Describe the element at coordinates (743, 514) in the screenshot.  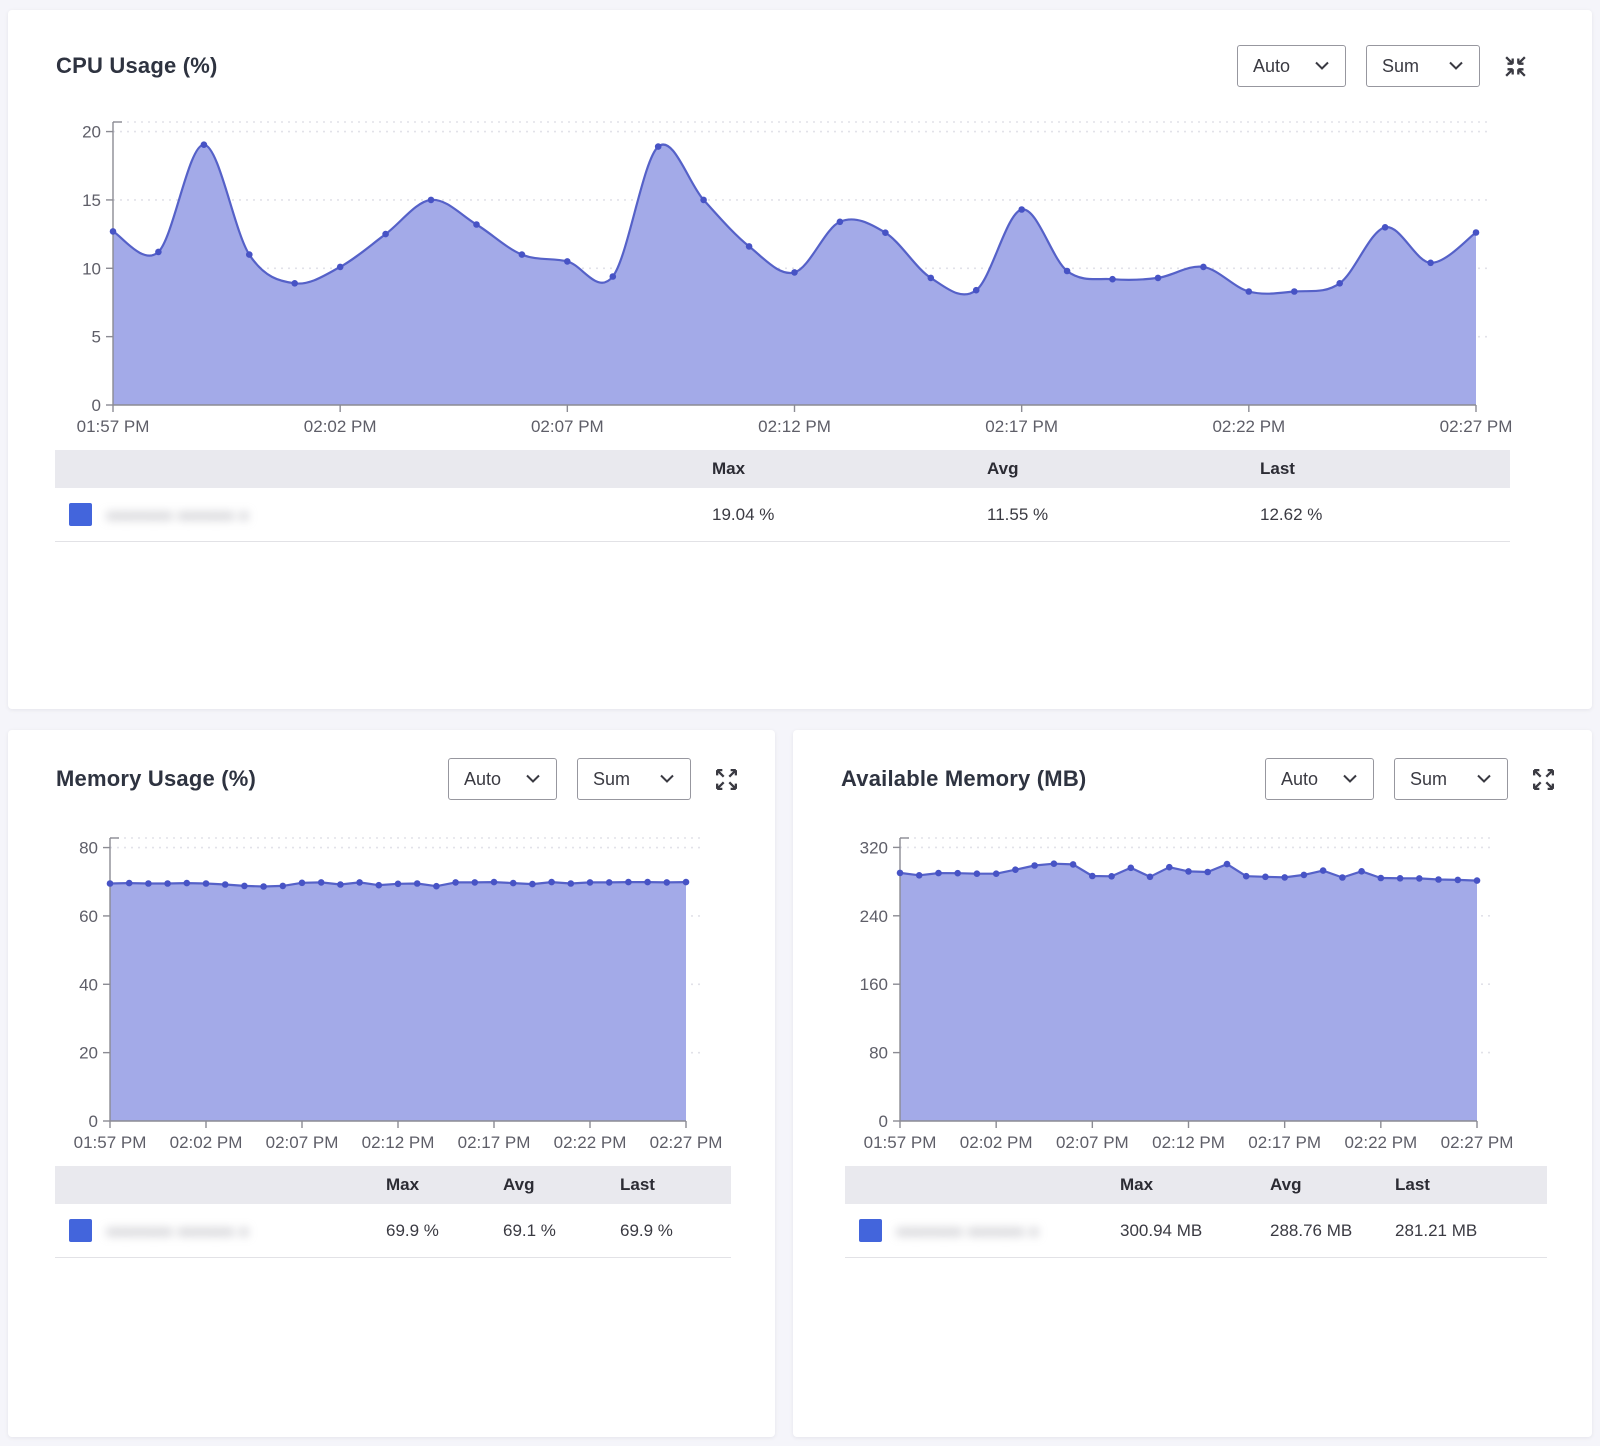
I see `legend-max-value: 19.04 %` at that location.